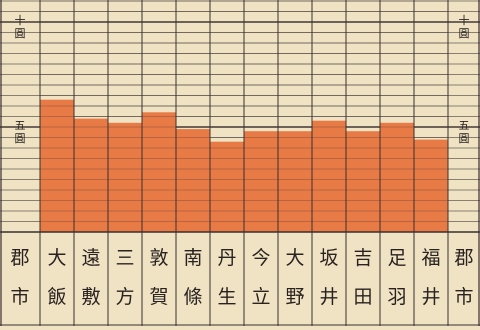  I want to click on category-label-3: 三方, so click(124, 277).